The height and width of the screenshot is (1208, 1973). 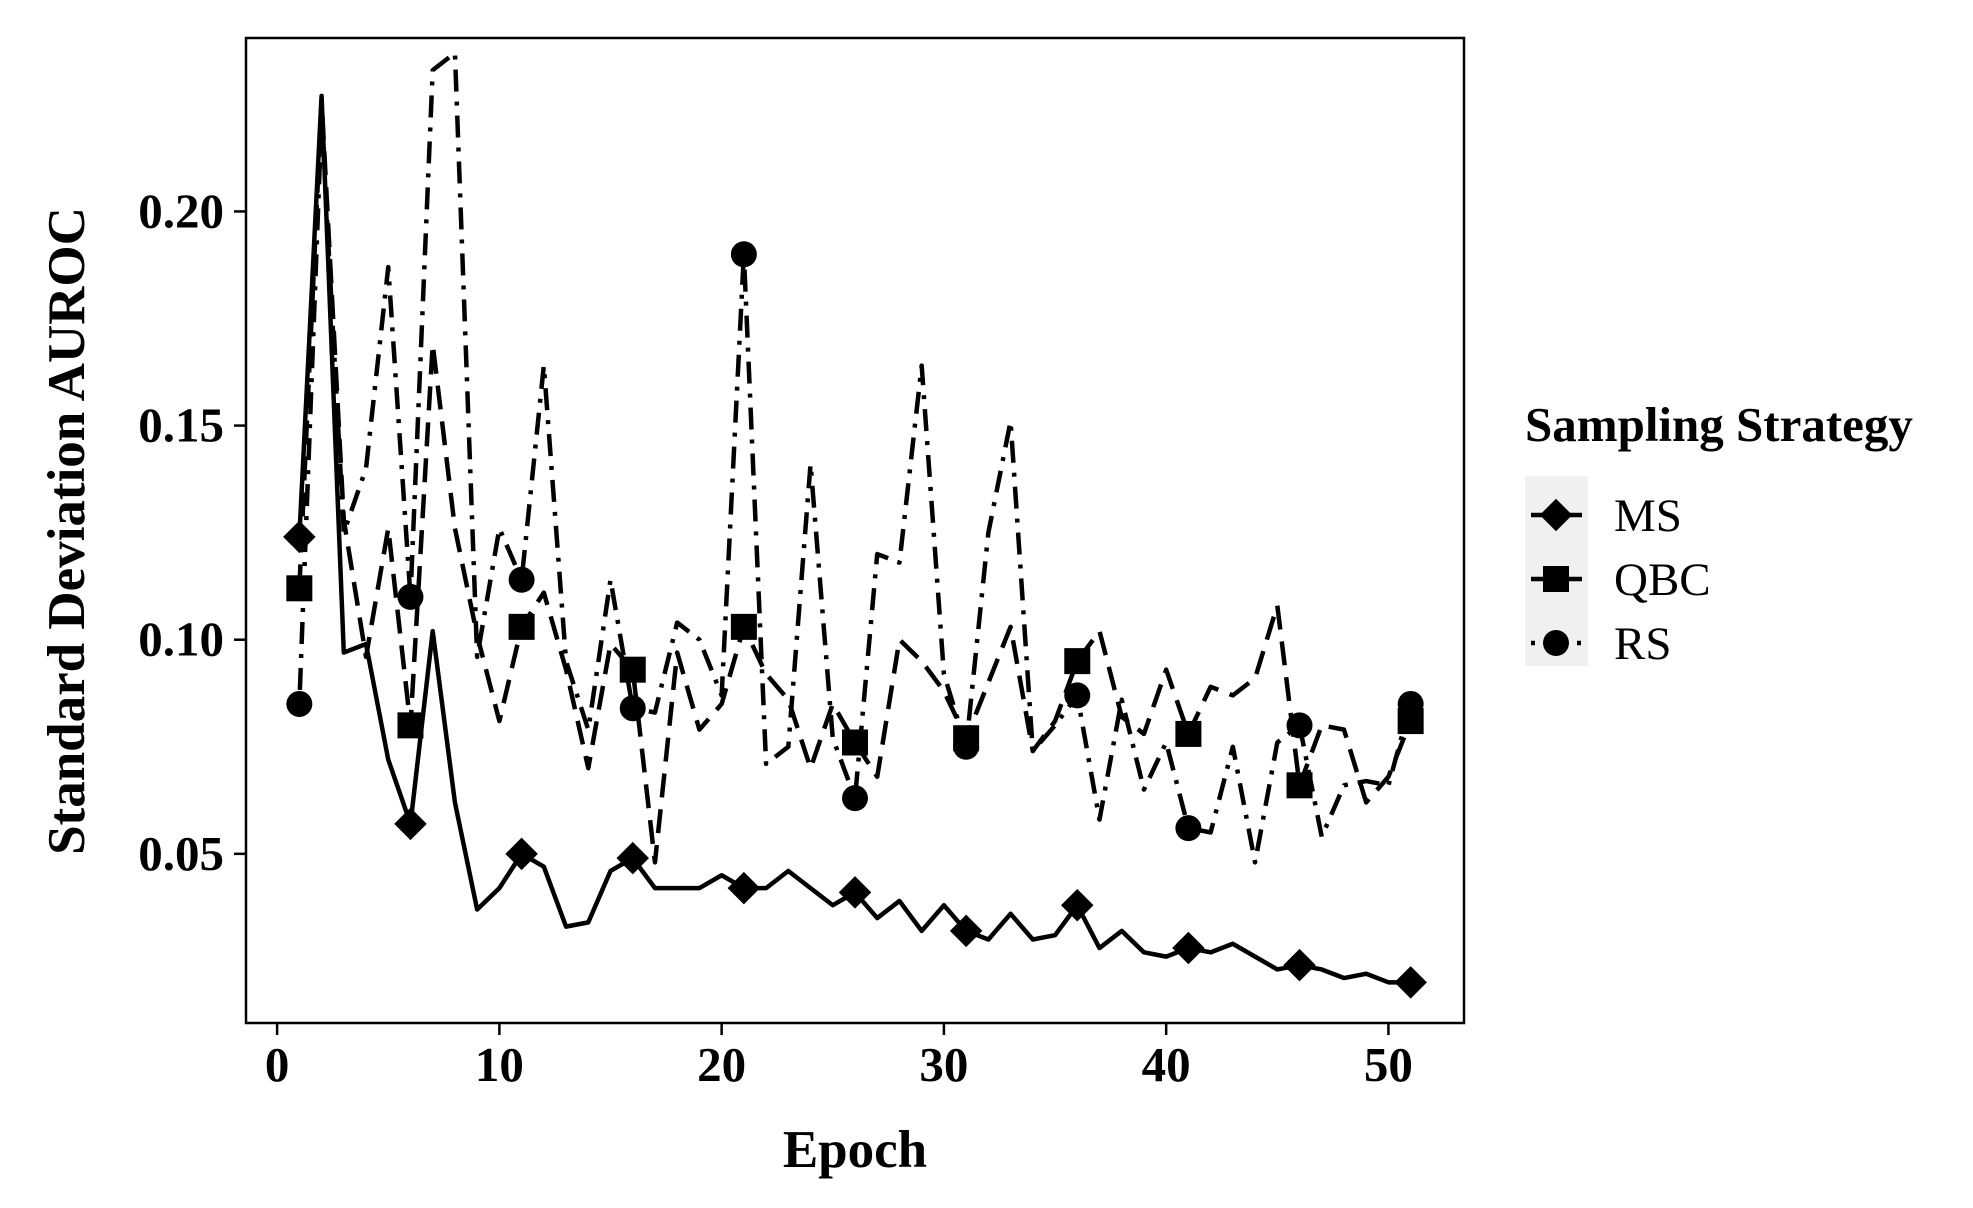 What do you see at coordinates (277, 1064) in the screenshot?
I see `x-tick-label: 0` at bounding box center [277, 1064].